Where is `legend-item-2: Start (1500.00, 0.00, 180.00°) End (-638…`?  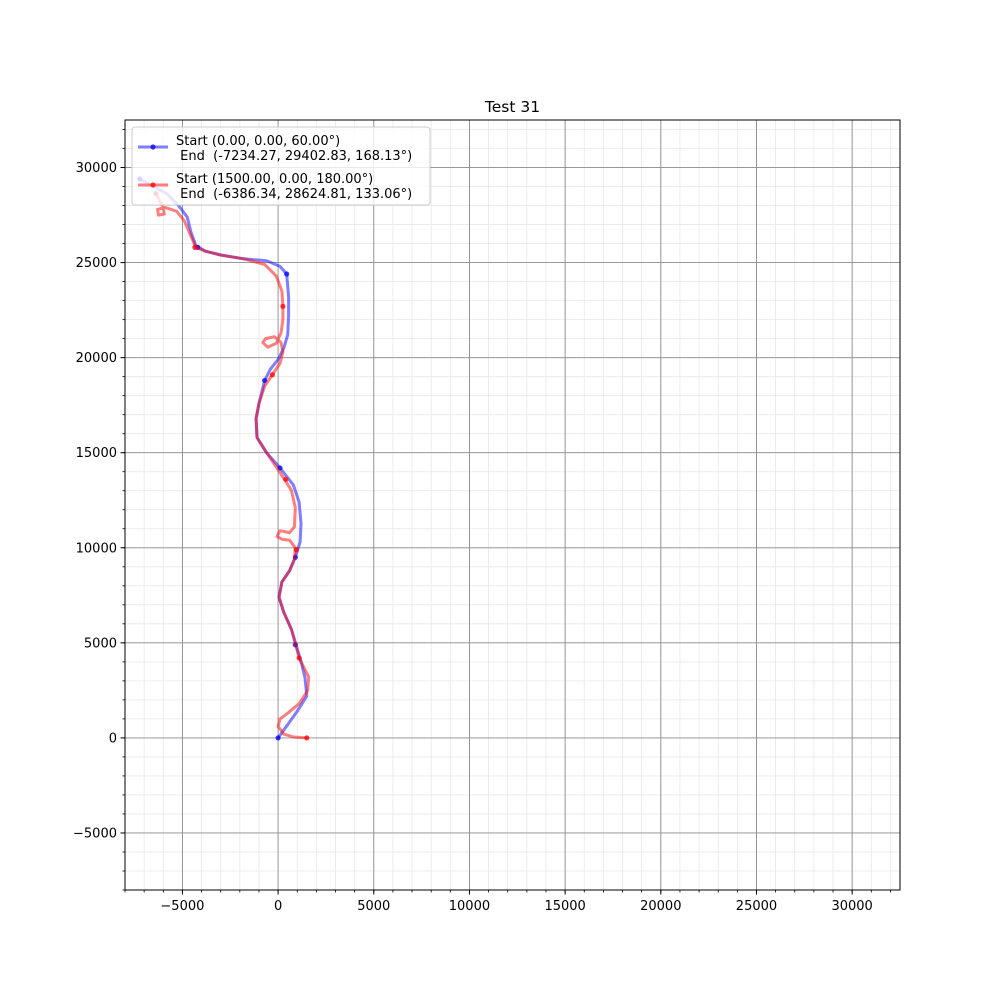
legend-item-2: Start (1500.00, 0.00, 180.00°) End (-638… is located at coordinates (275, 187).